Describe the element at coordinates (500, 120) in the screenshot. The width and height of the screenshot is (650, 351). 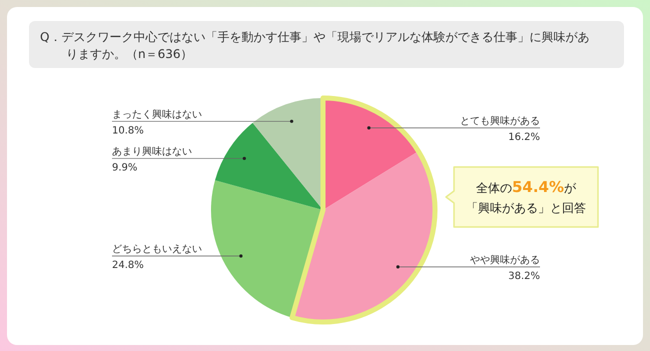
I see `slice-label: とても興味がある` at that location.